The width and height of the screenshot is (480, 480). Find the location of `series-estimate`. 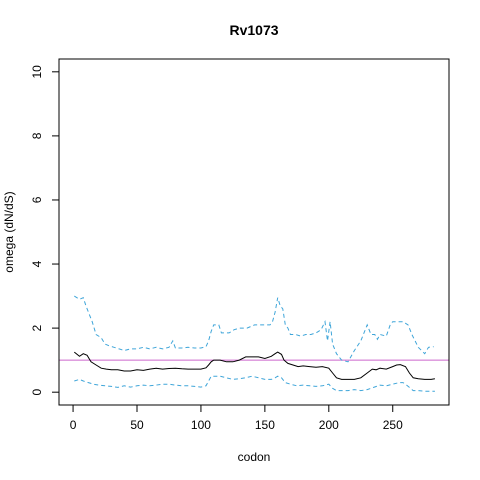

series-estimate is located at coordinates (254, 365).